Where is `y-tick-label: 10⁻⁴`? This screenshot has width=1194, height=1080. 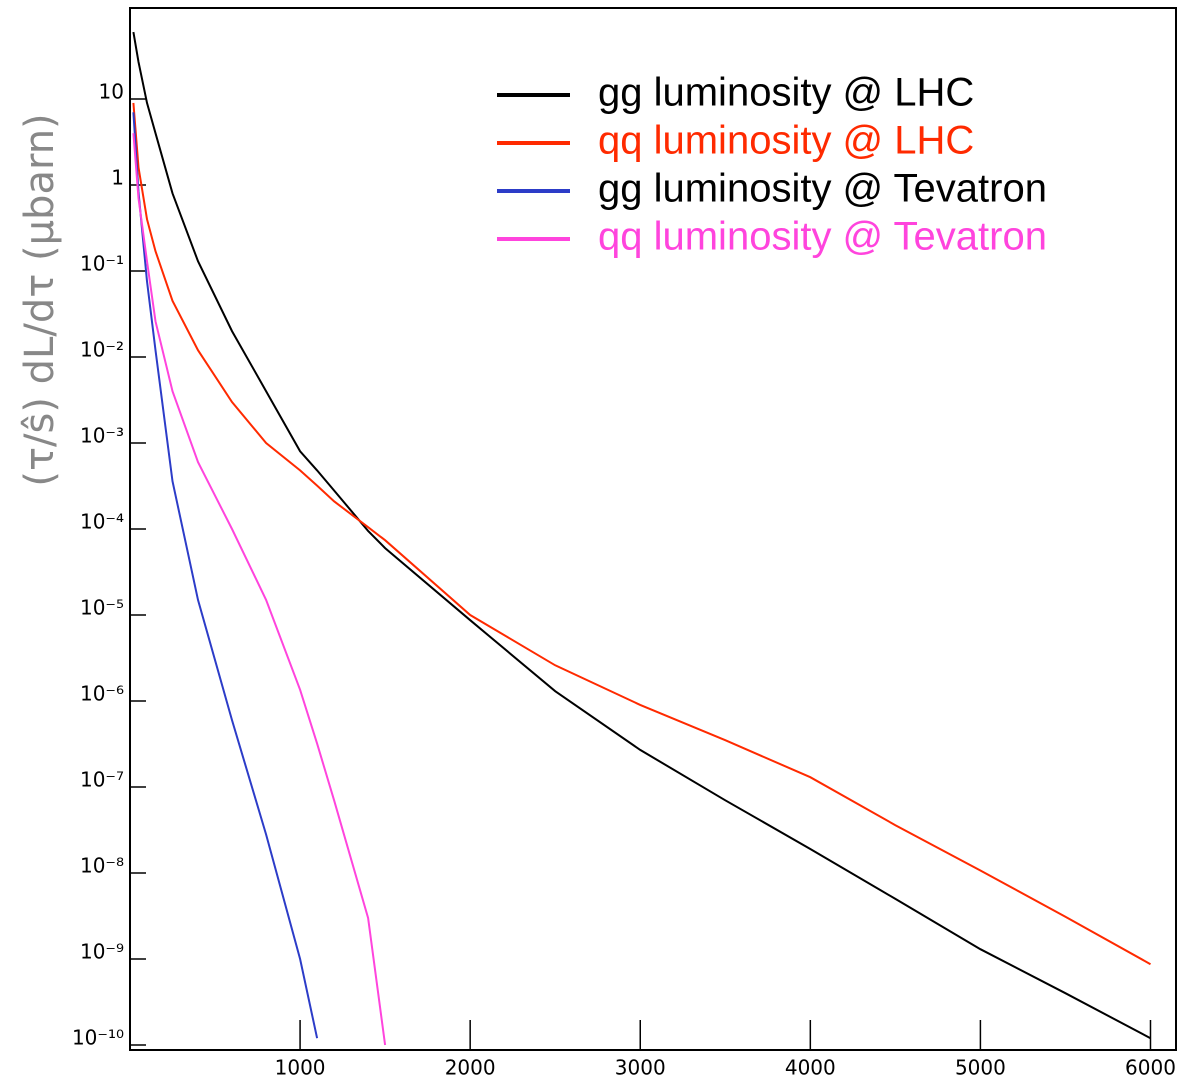
y-tick-label: 10⁻⁴ is located at coordinates (102, 522).